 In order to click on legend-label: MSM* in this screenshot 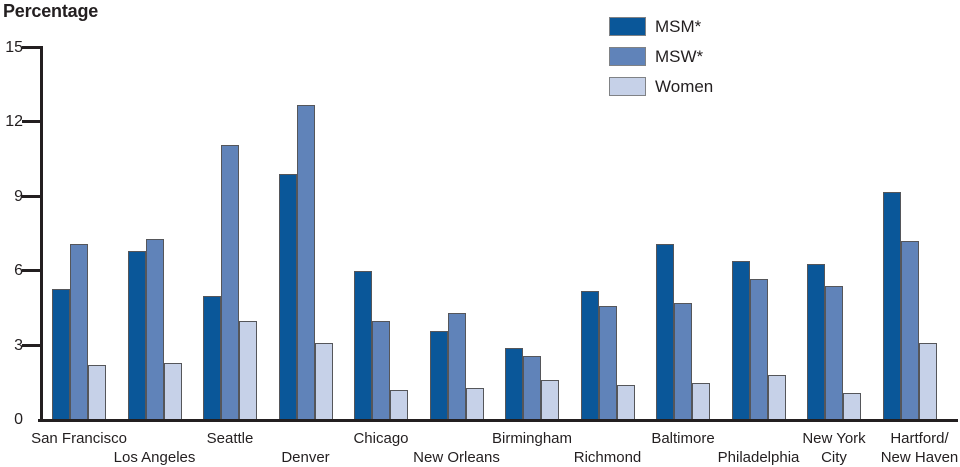, I will do `click(678, 26)`.